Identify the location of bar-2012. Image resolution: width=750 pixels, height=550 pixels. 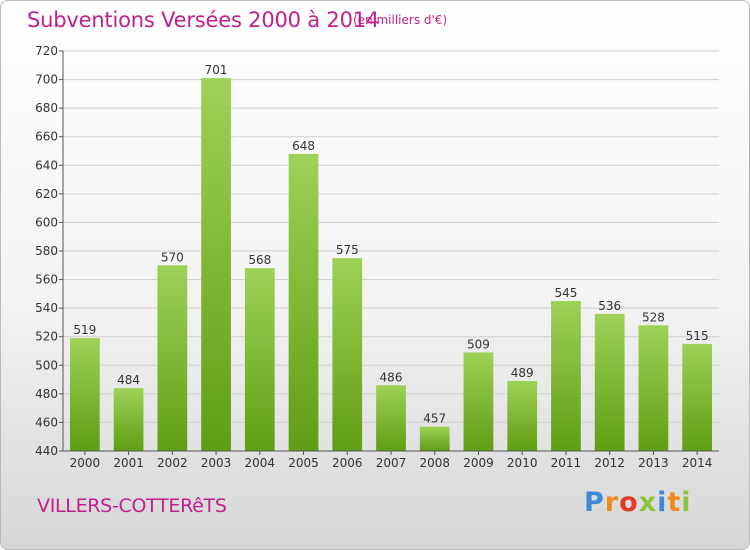
(609, 382).